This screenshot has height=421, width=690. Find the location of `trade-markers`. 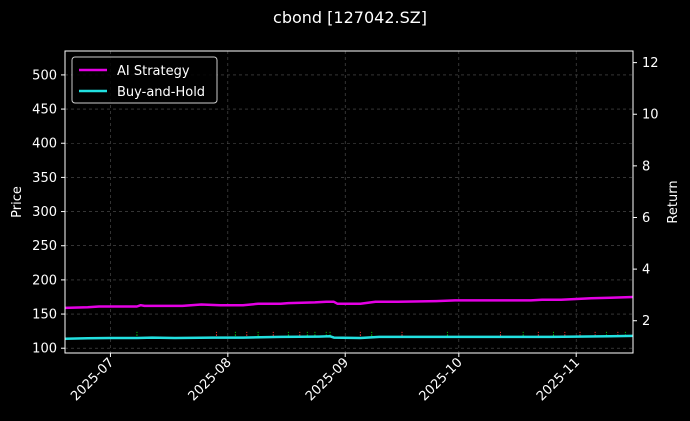

trade-markers is located at coordinates (381, 333).